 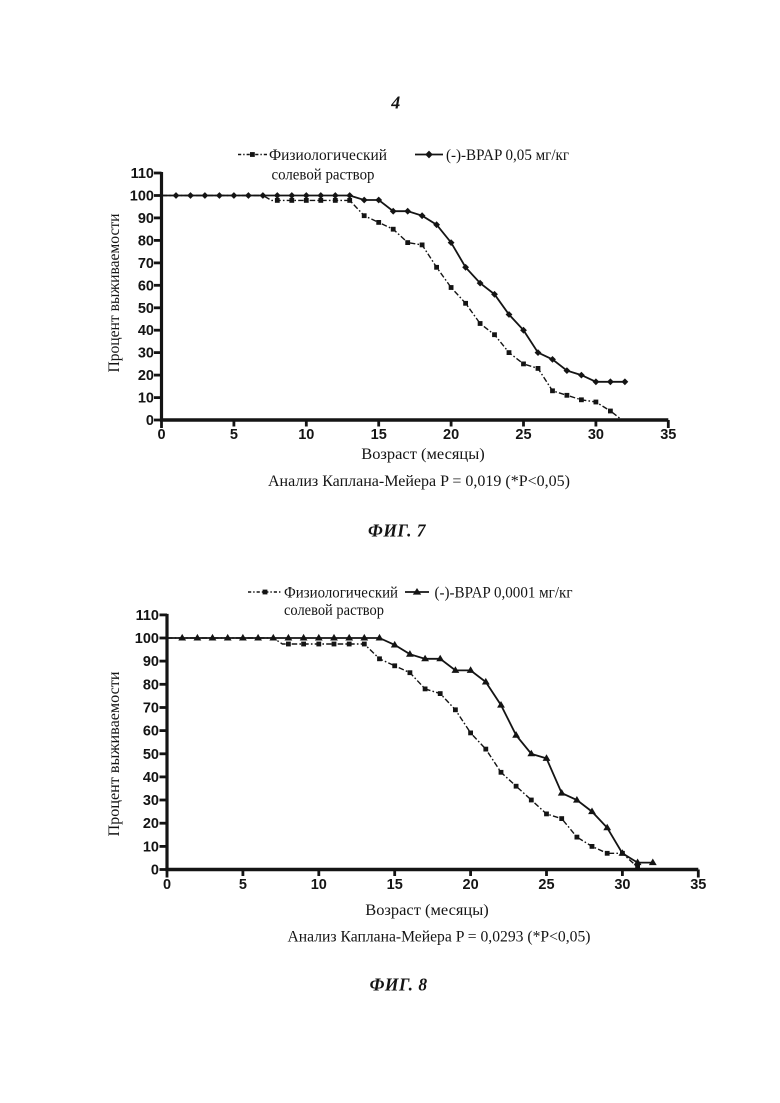 I want to click on svg-text: 4, so click(x=395, y=103).